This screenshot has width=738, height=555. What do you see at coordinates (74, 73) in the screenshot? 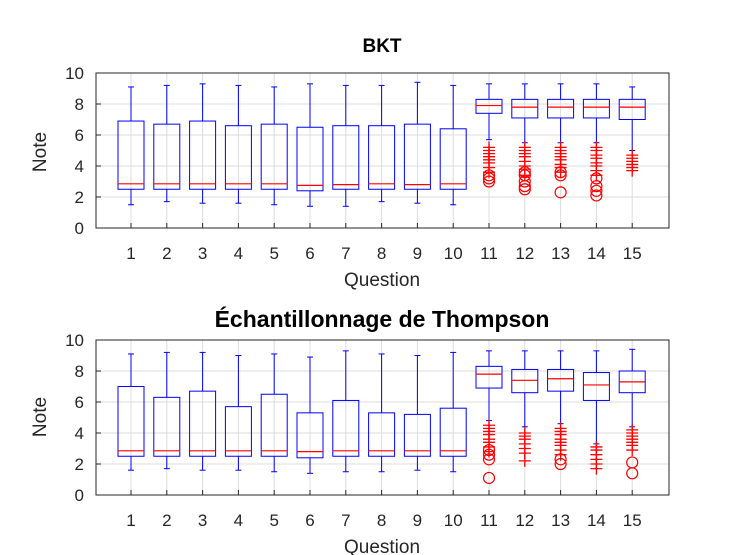
I see `y-tick-label: 10` at bounding box center [74, 73].